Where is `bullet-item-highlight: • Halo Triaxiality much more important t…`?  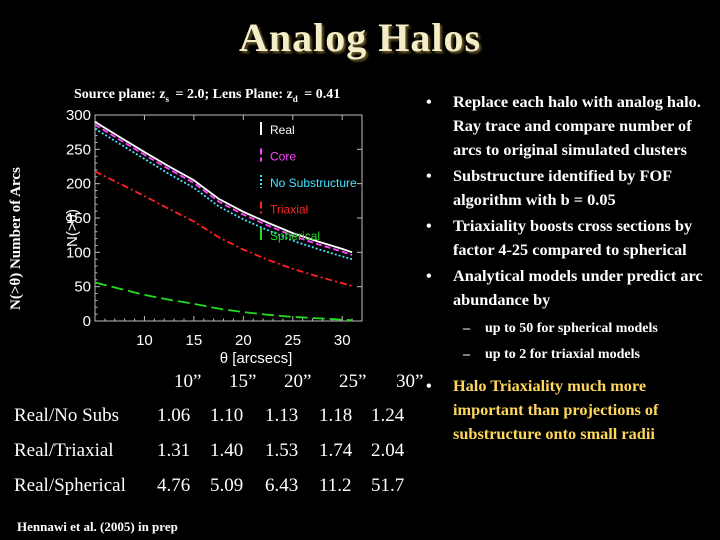
bullet-item-highlight: • Halo Triaxiality much more important t… is located at coordinates (568, 410).